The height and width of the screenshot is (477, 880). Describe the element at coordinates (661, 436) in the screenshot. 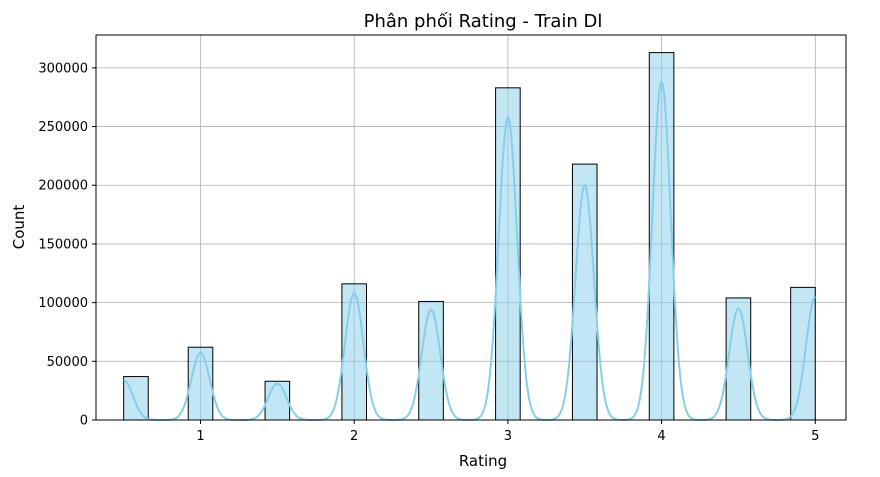

I see `x-tick-label: 4` at that location.